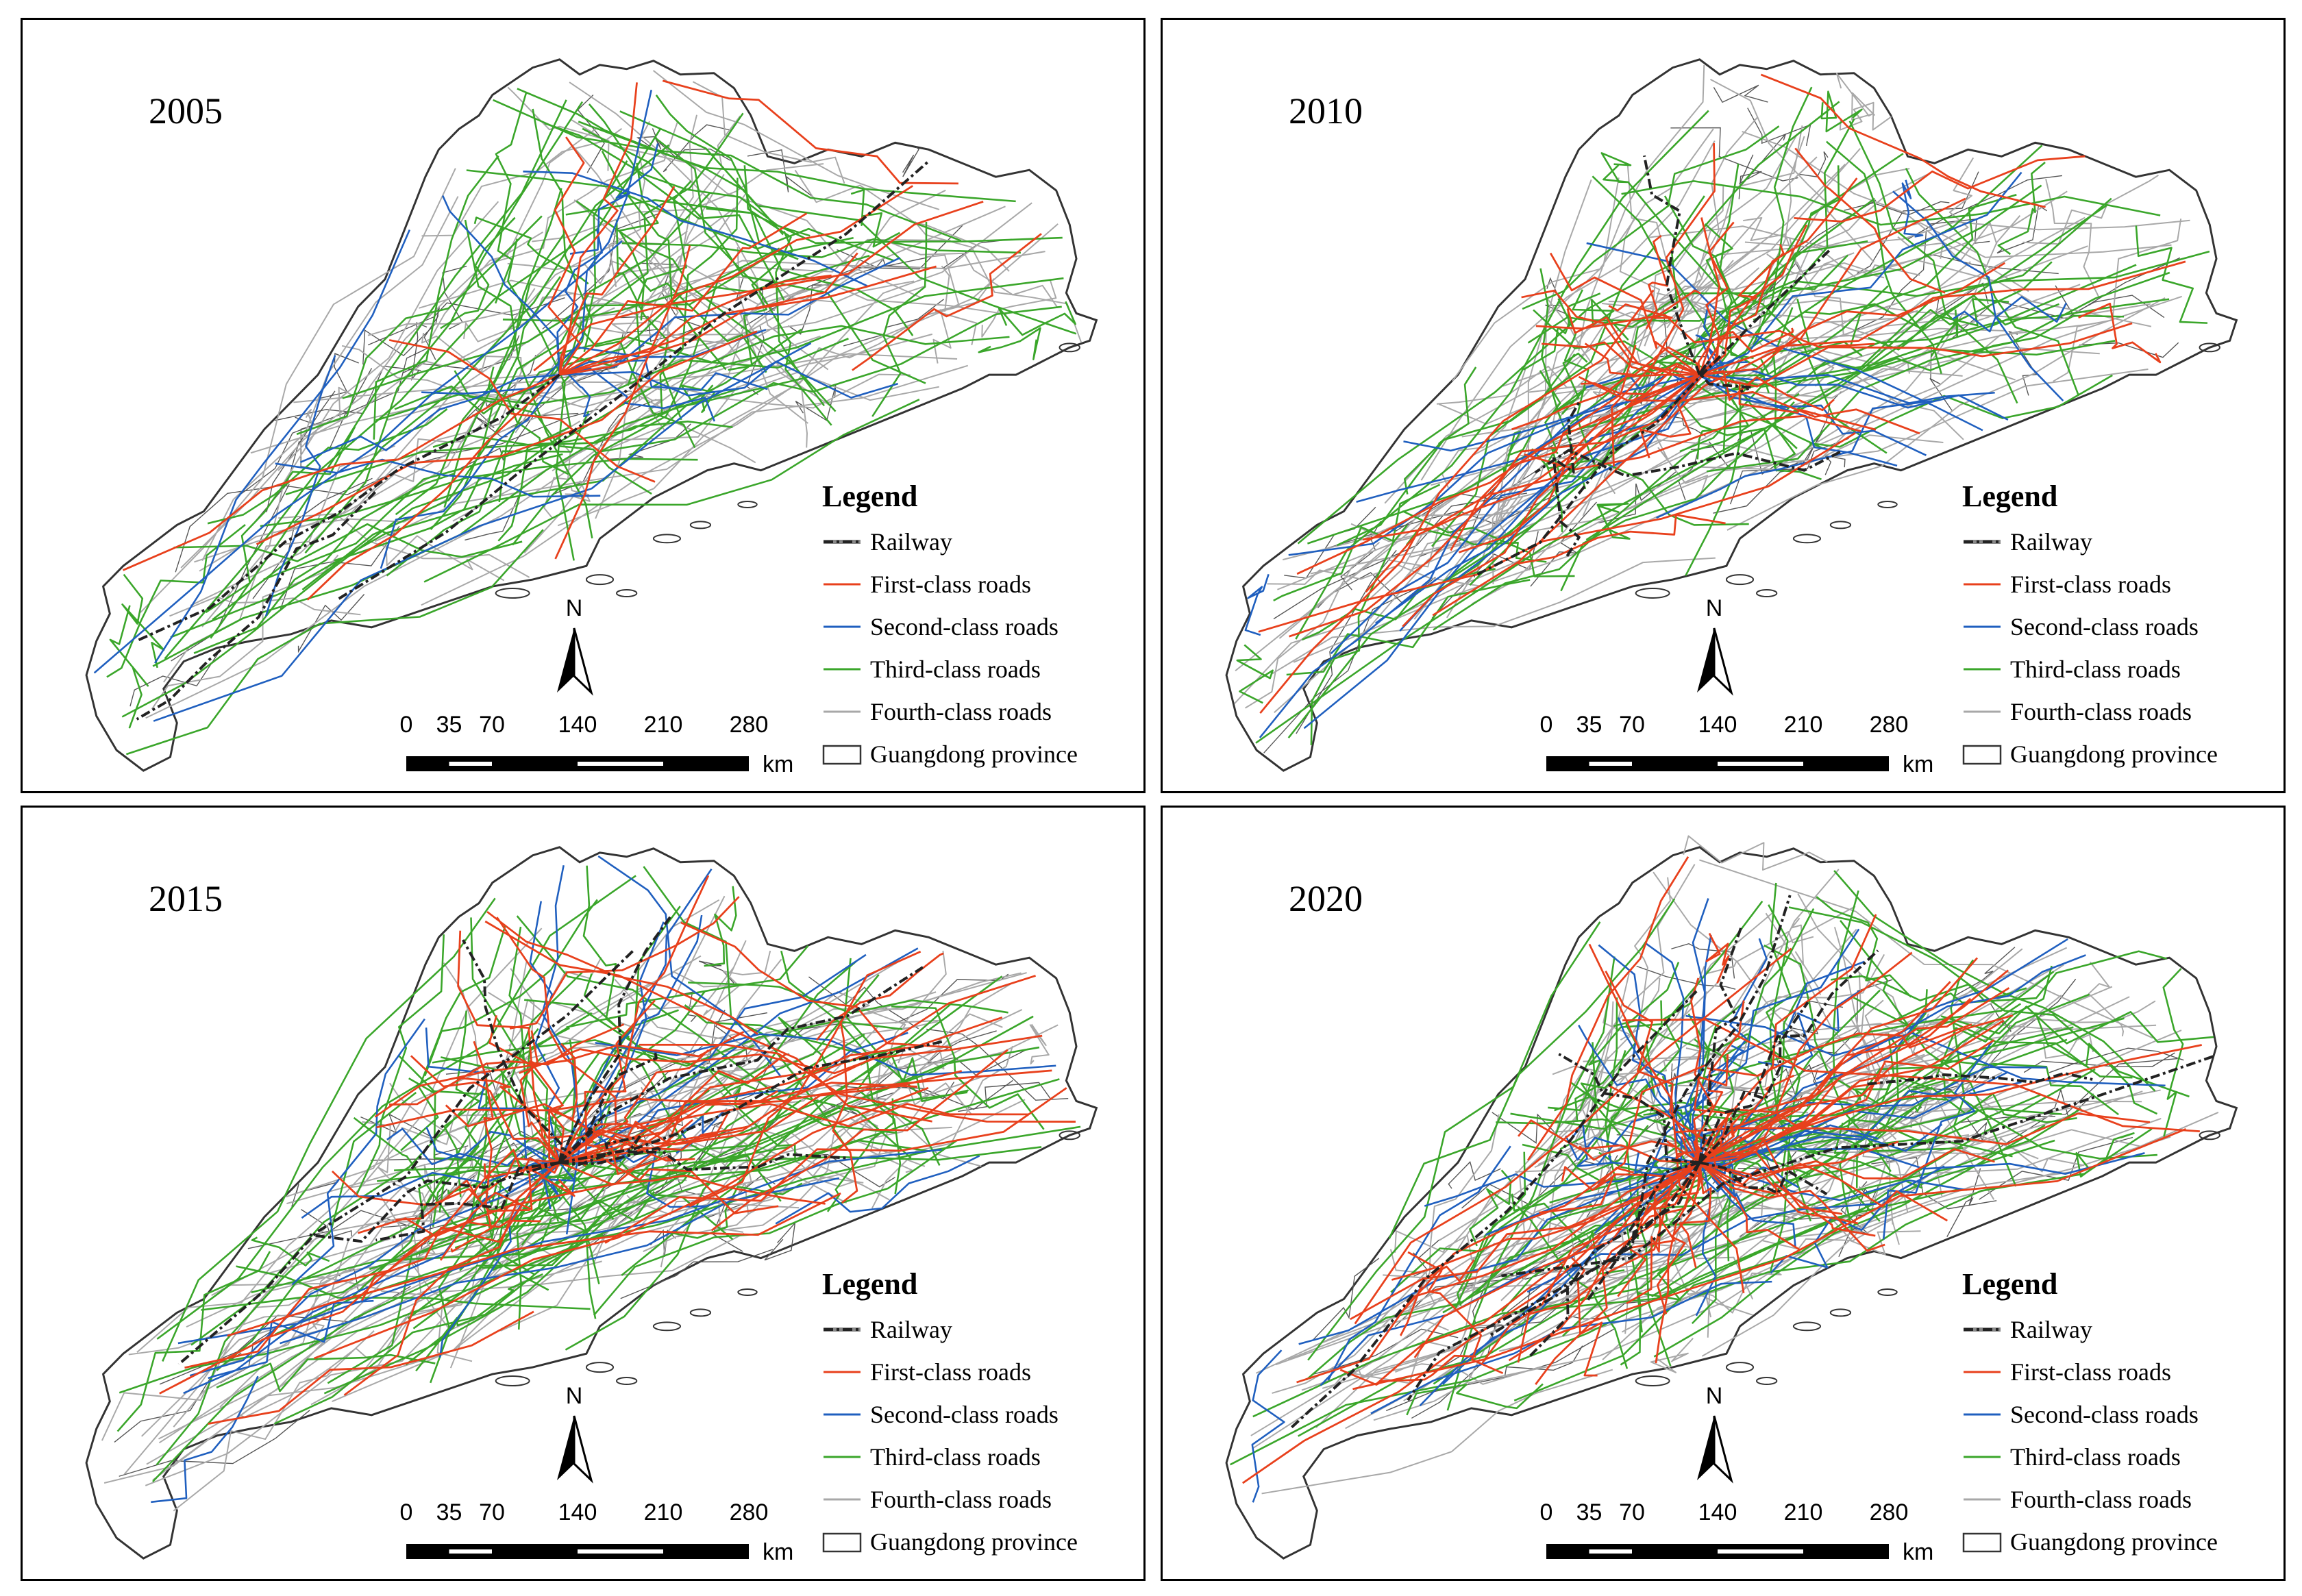  Describe the element at coordinates (577, 1512) in the screenshot. I see `scale-tick-label: 140` at that location.